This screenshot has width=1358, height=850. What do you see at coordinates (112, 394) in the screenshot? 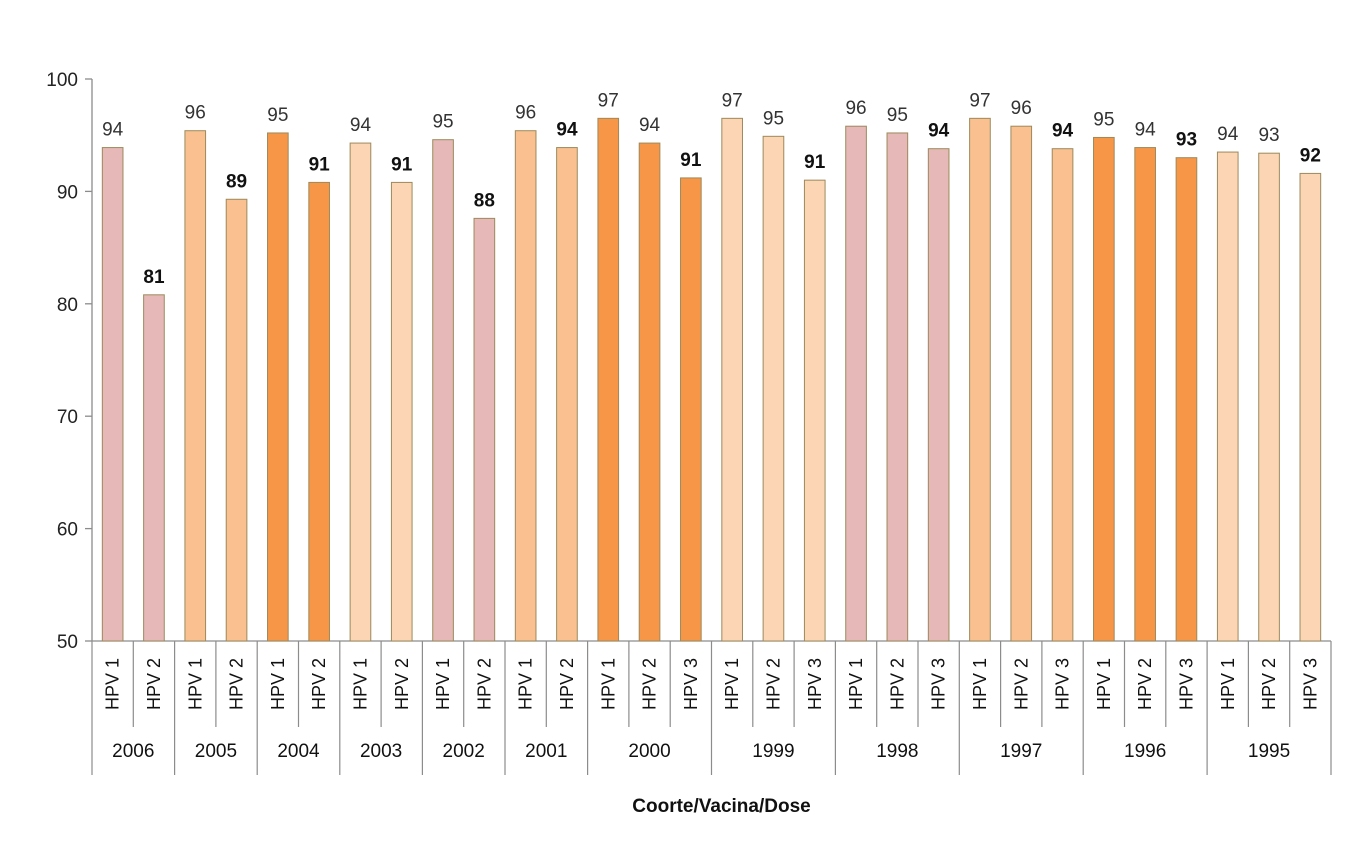
I see `bar-2006-hpv1` at bounding box center [112, 394].